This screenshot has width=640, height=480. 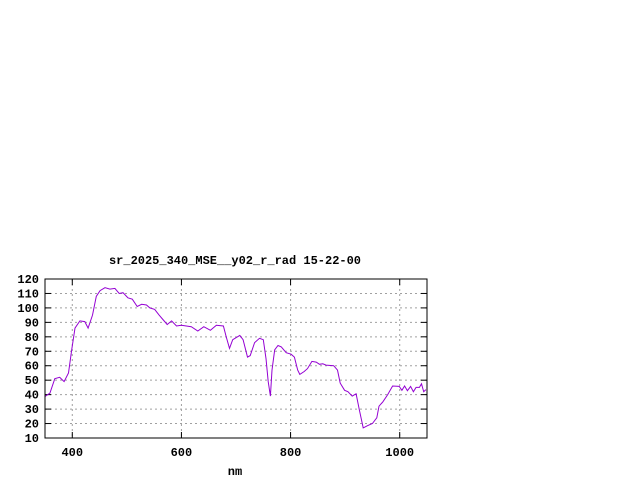 I want to click on y-tick-label: 60, so click(x=32, y=367).